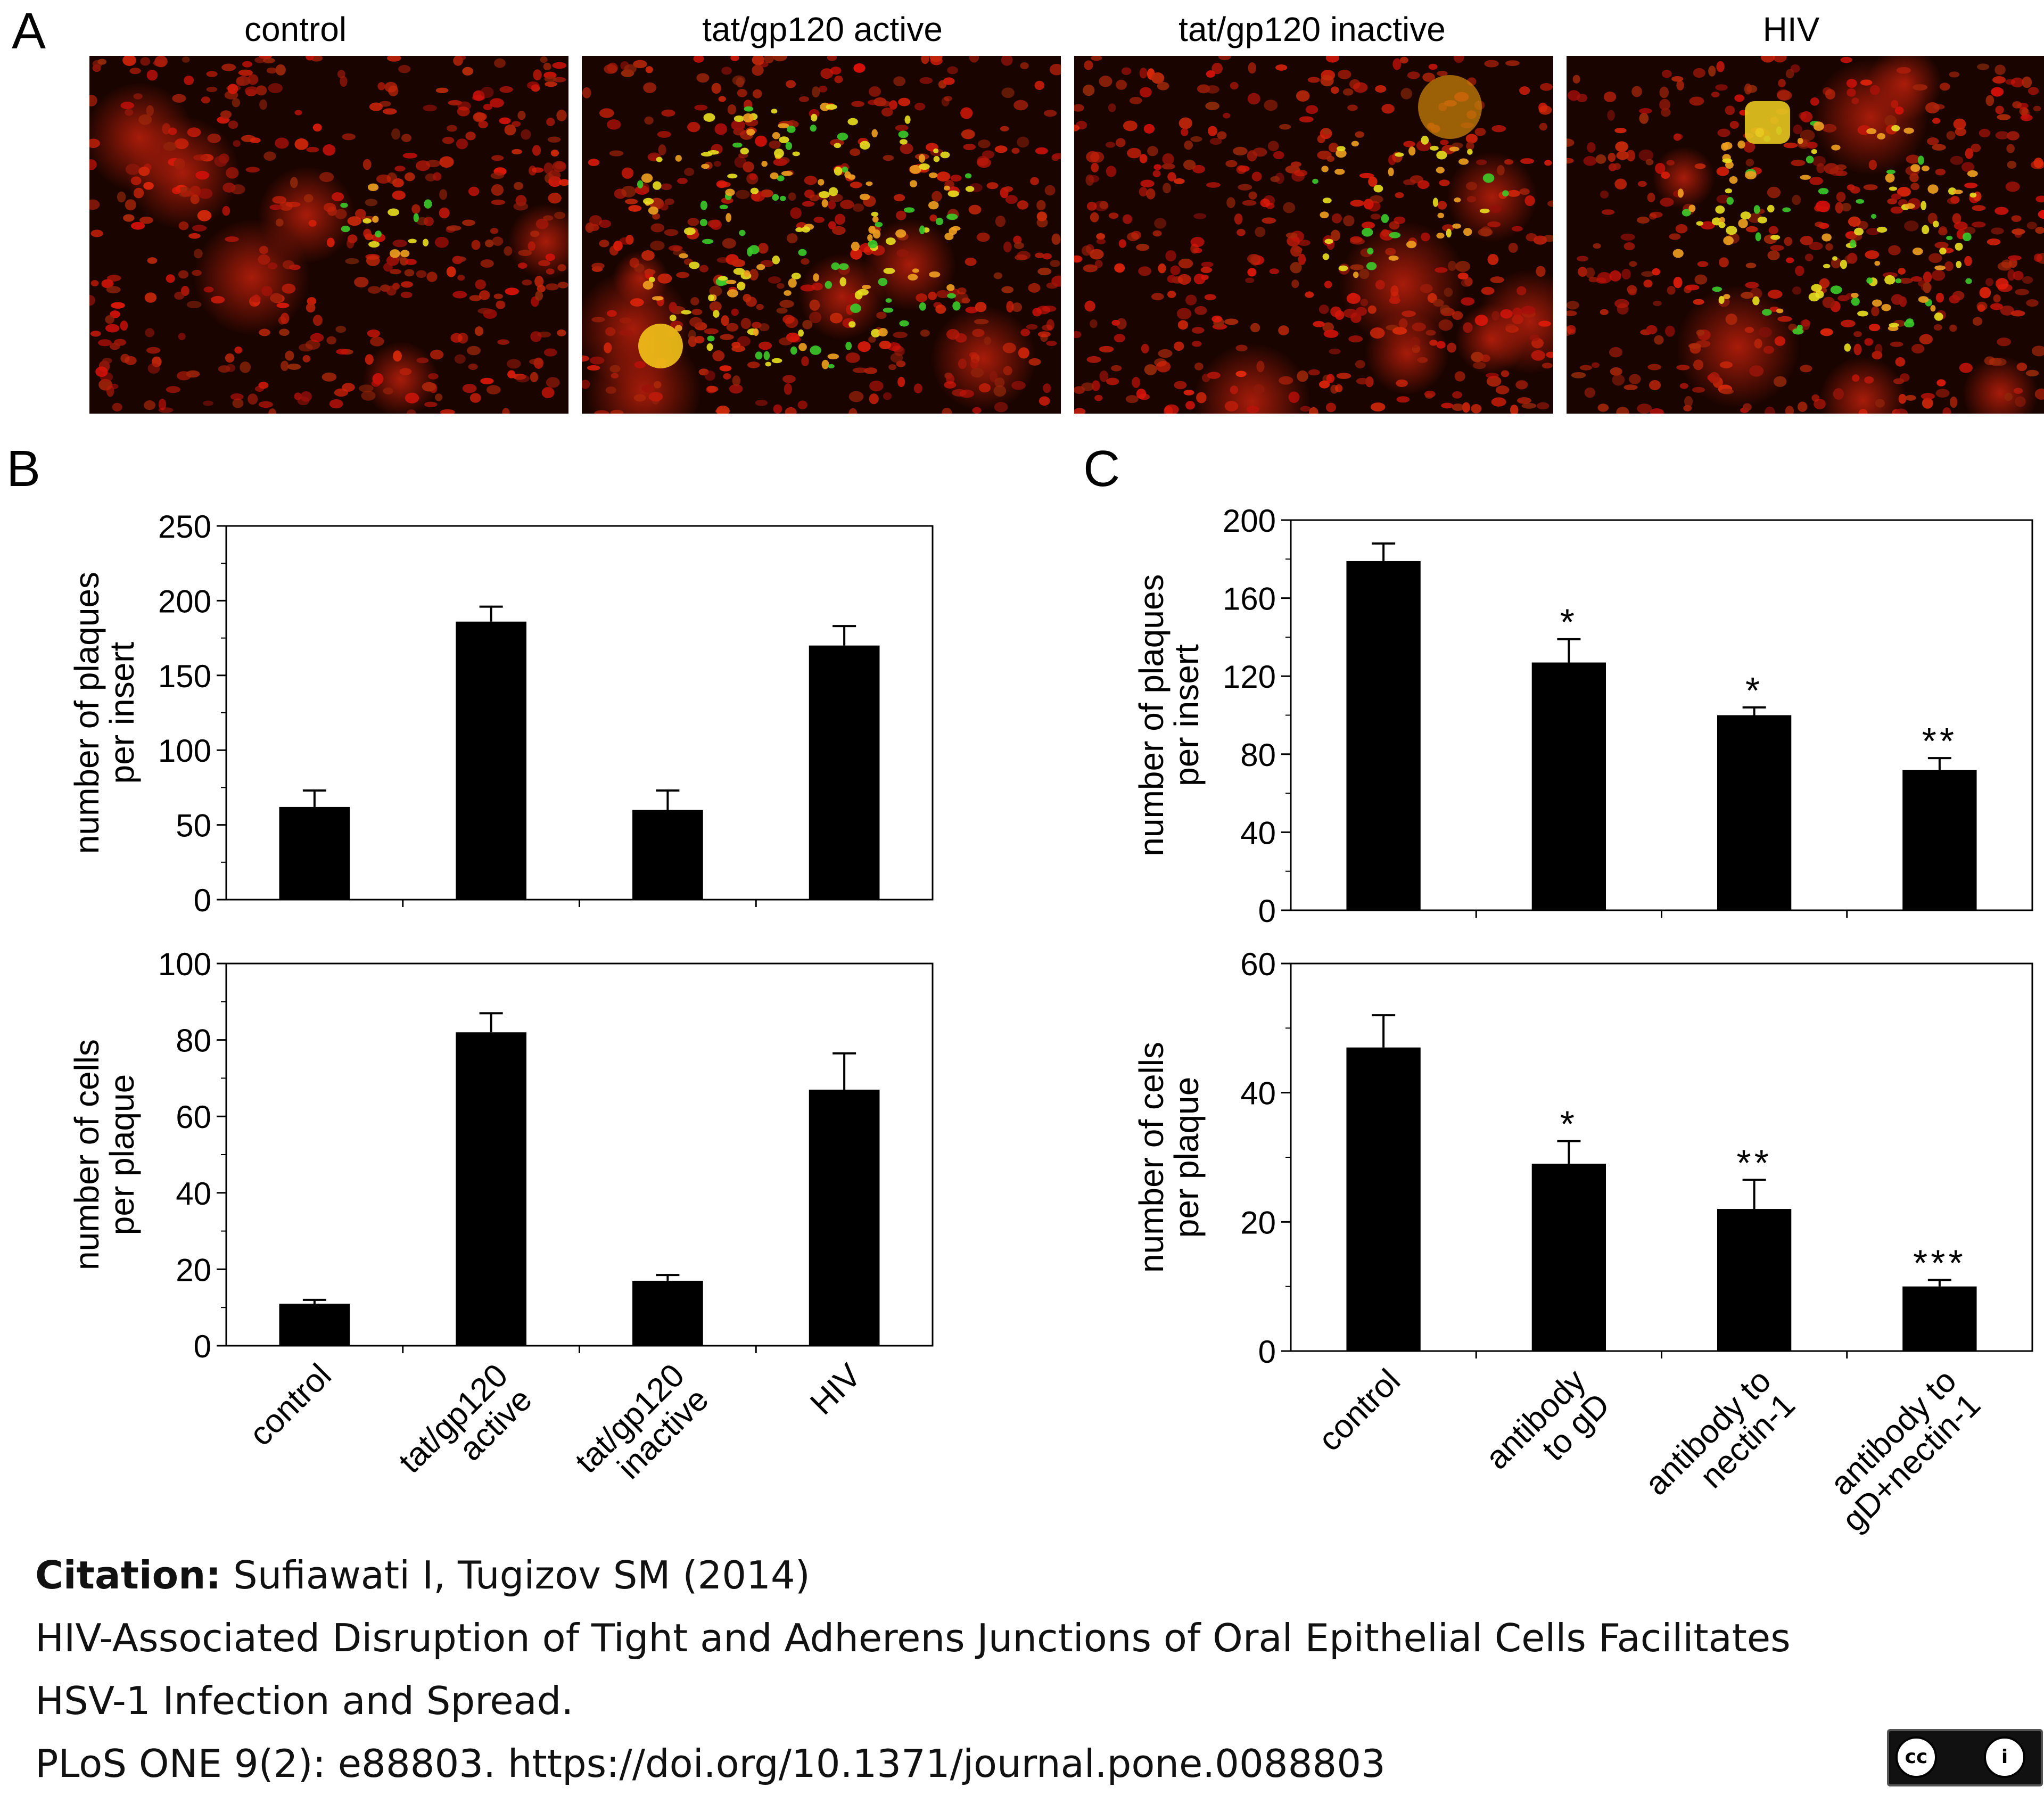 The image size is (2044, 1795). I want to click on x-tick-label: antibodyto gD, so click(1548, 1431).